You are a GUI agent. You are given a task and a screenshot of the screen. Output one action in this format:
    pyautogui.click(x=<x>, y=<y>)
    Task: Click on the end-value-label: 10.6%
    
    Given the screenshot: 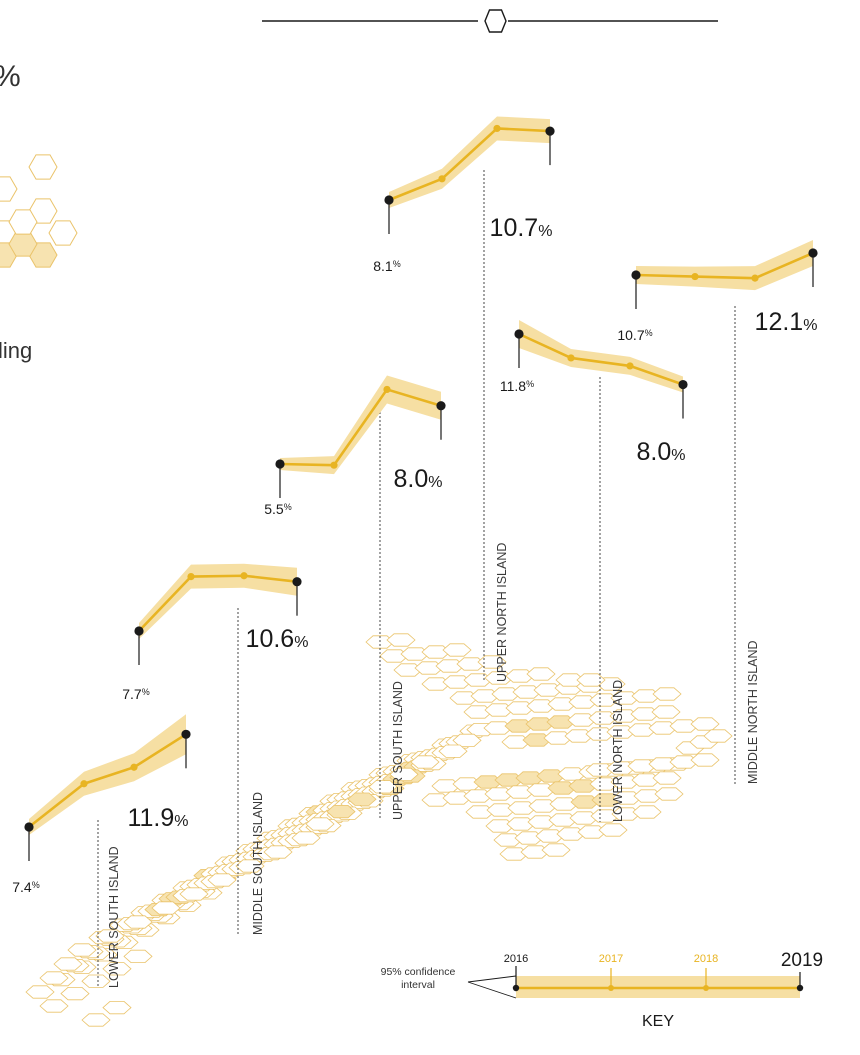 What is the action you would take?
    pyautogui.click(x=277, y=639)
    